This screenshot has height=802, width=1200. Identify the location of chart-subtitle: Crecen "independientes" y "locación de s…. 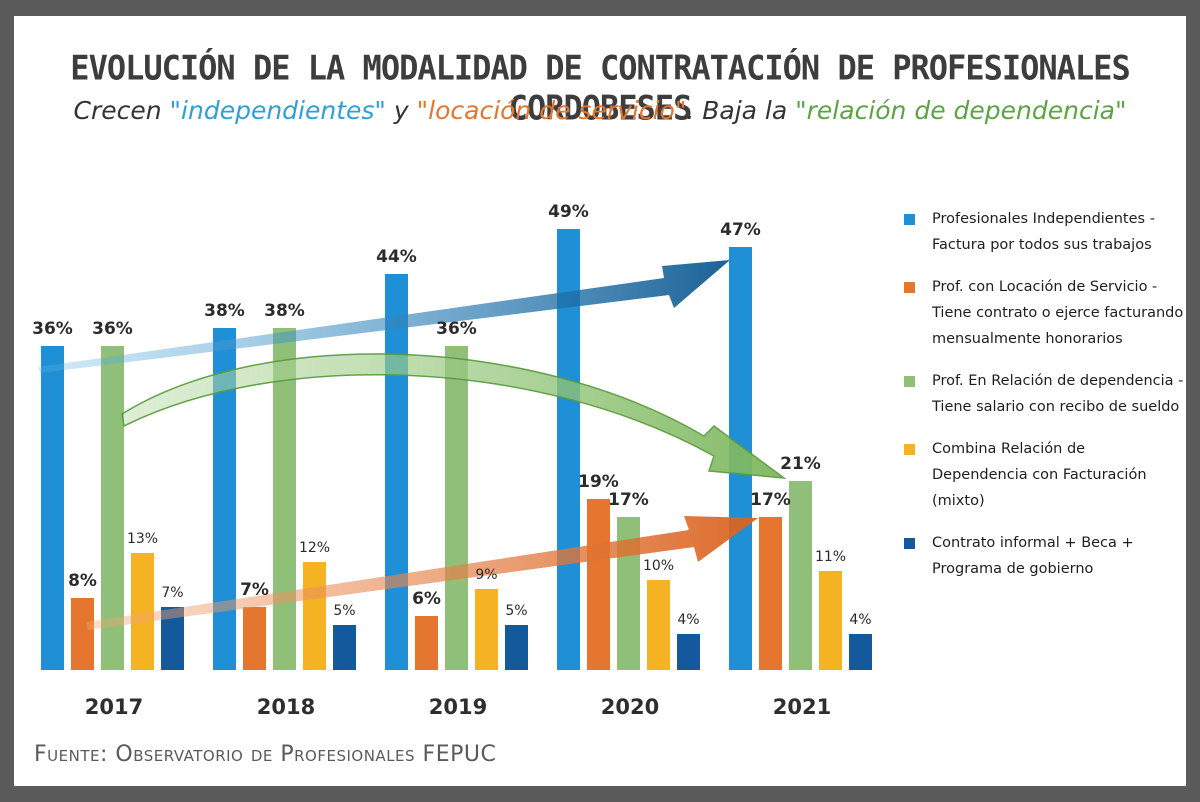
(600, 110).